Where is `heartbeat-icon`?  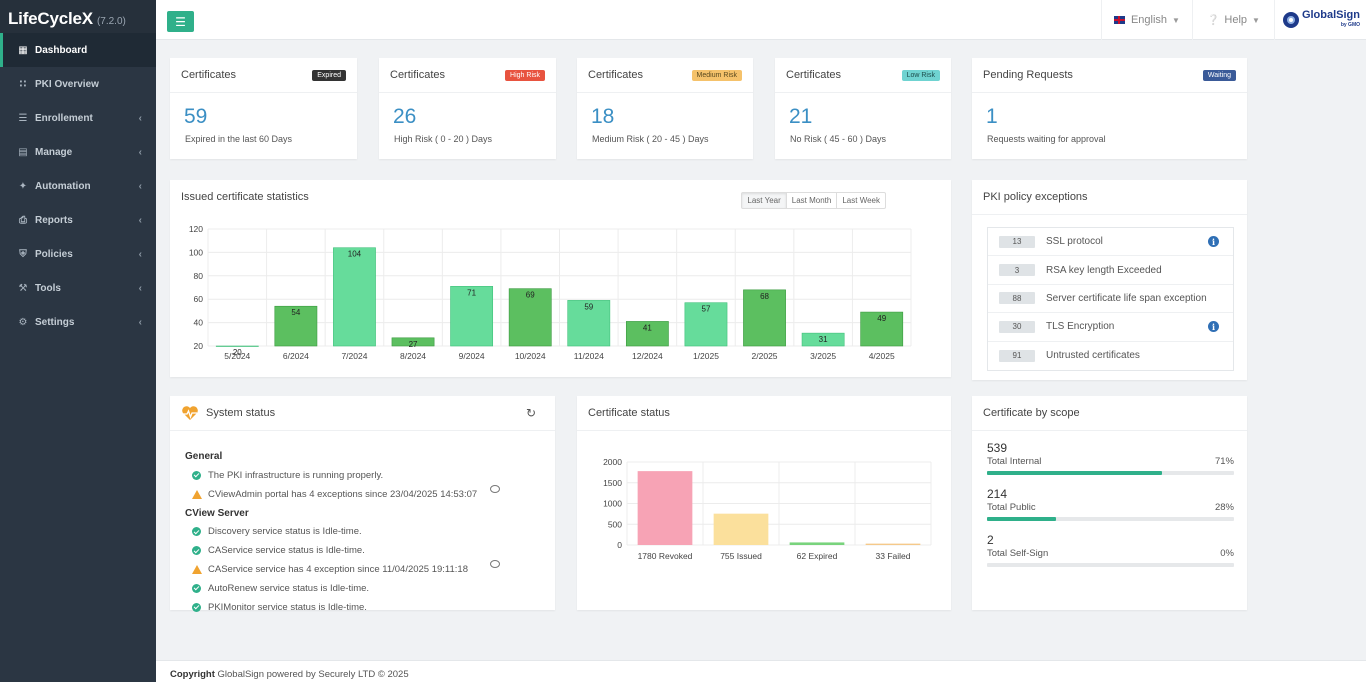
heartbeat-icon is located at coordinates (190, 413).